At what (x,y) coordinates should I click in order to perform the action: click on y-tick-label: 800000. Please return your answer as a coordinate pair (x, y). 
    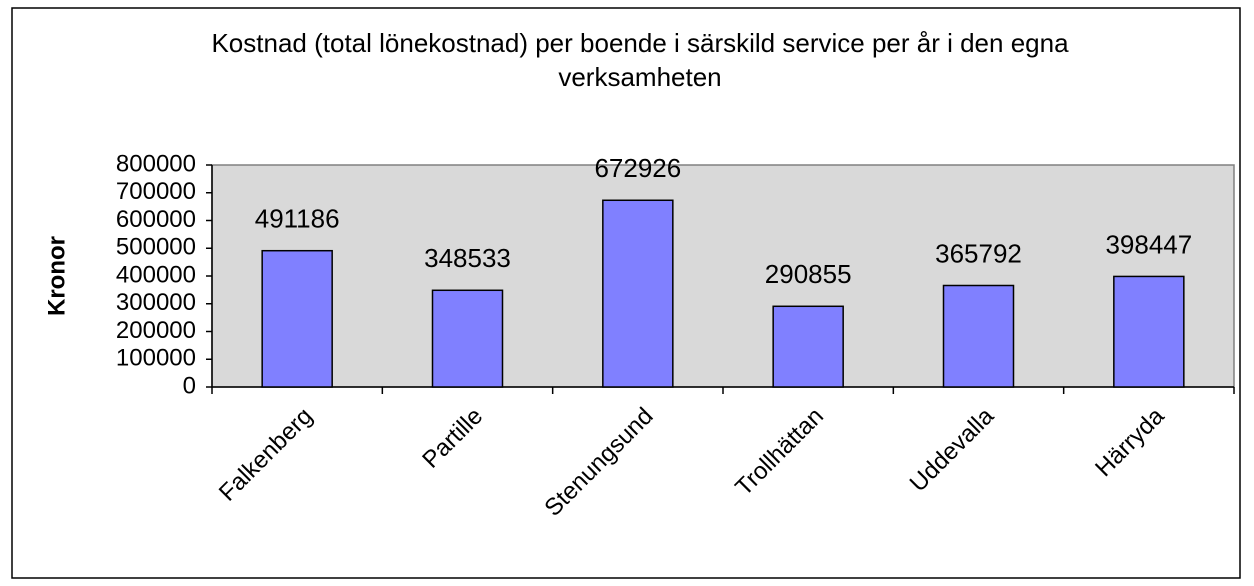
    Looking at the image, I should click on (156, 163).